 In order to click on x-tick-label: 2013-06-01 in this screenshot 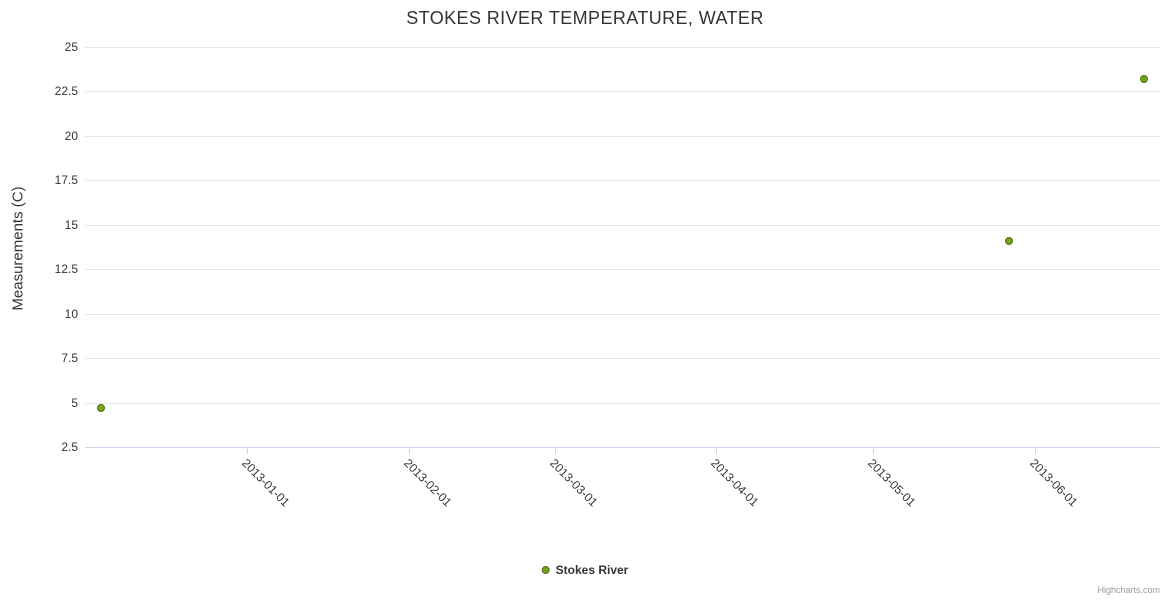, I will do `click(1054, 483)`.